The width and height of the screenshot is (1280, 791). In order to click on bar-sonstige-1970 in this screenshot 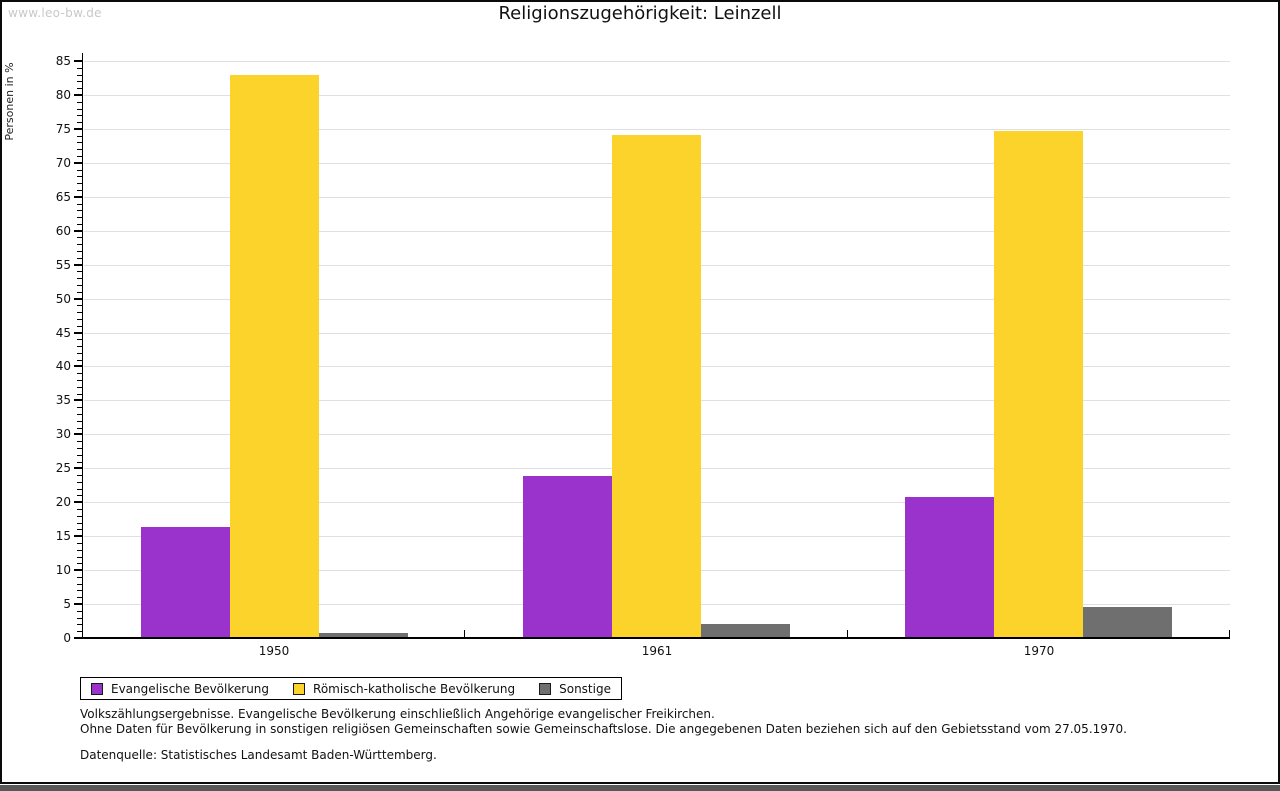, I will do `click(1127, 622)`.